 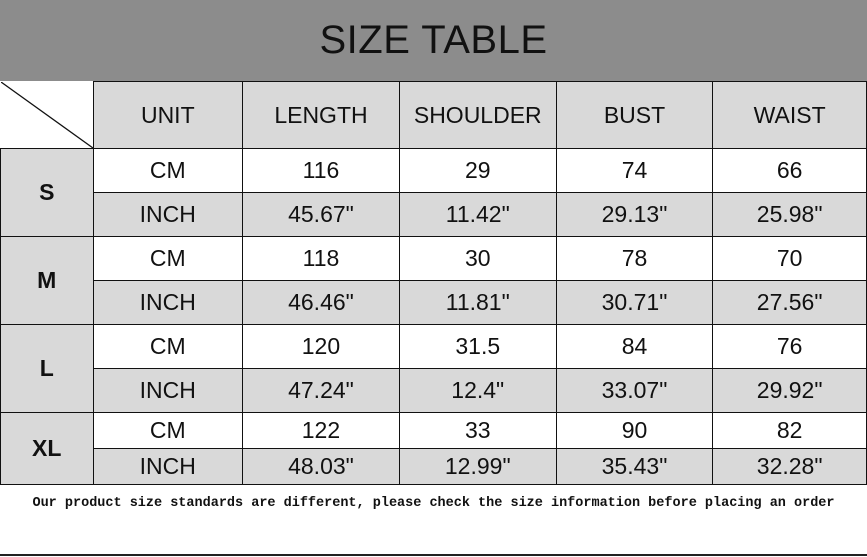 What do you see at coordinates (477, 430) in the screenshot?
I see `value-cell: 33` at bounding box center [477, 430].